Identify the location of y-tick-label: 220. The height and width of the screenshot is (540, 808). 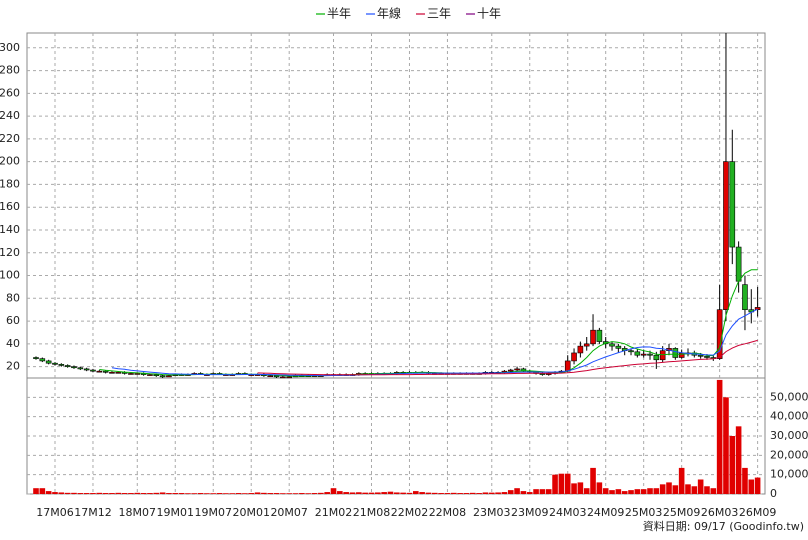
(10, 138).